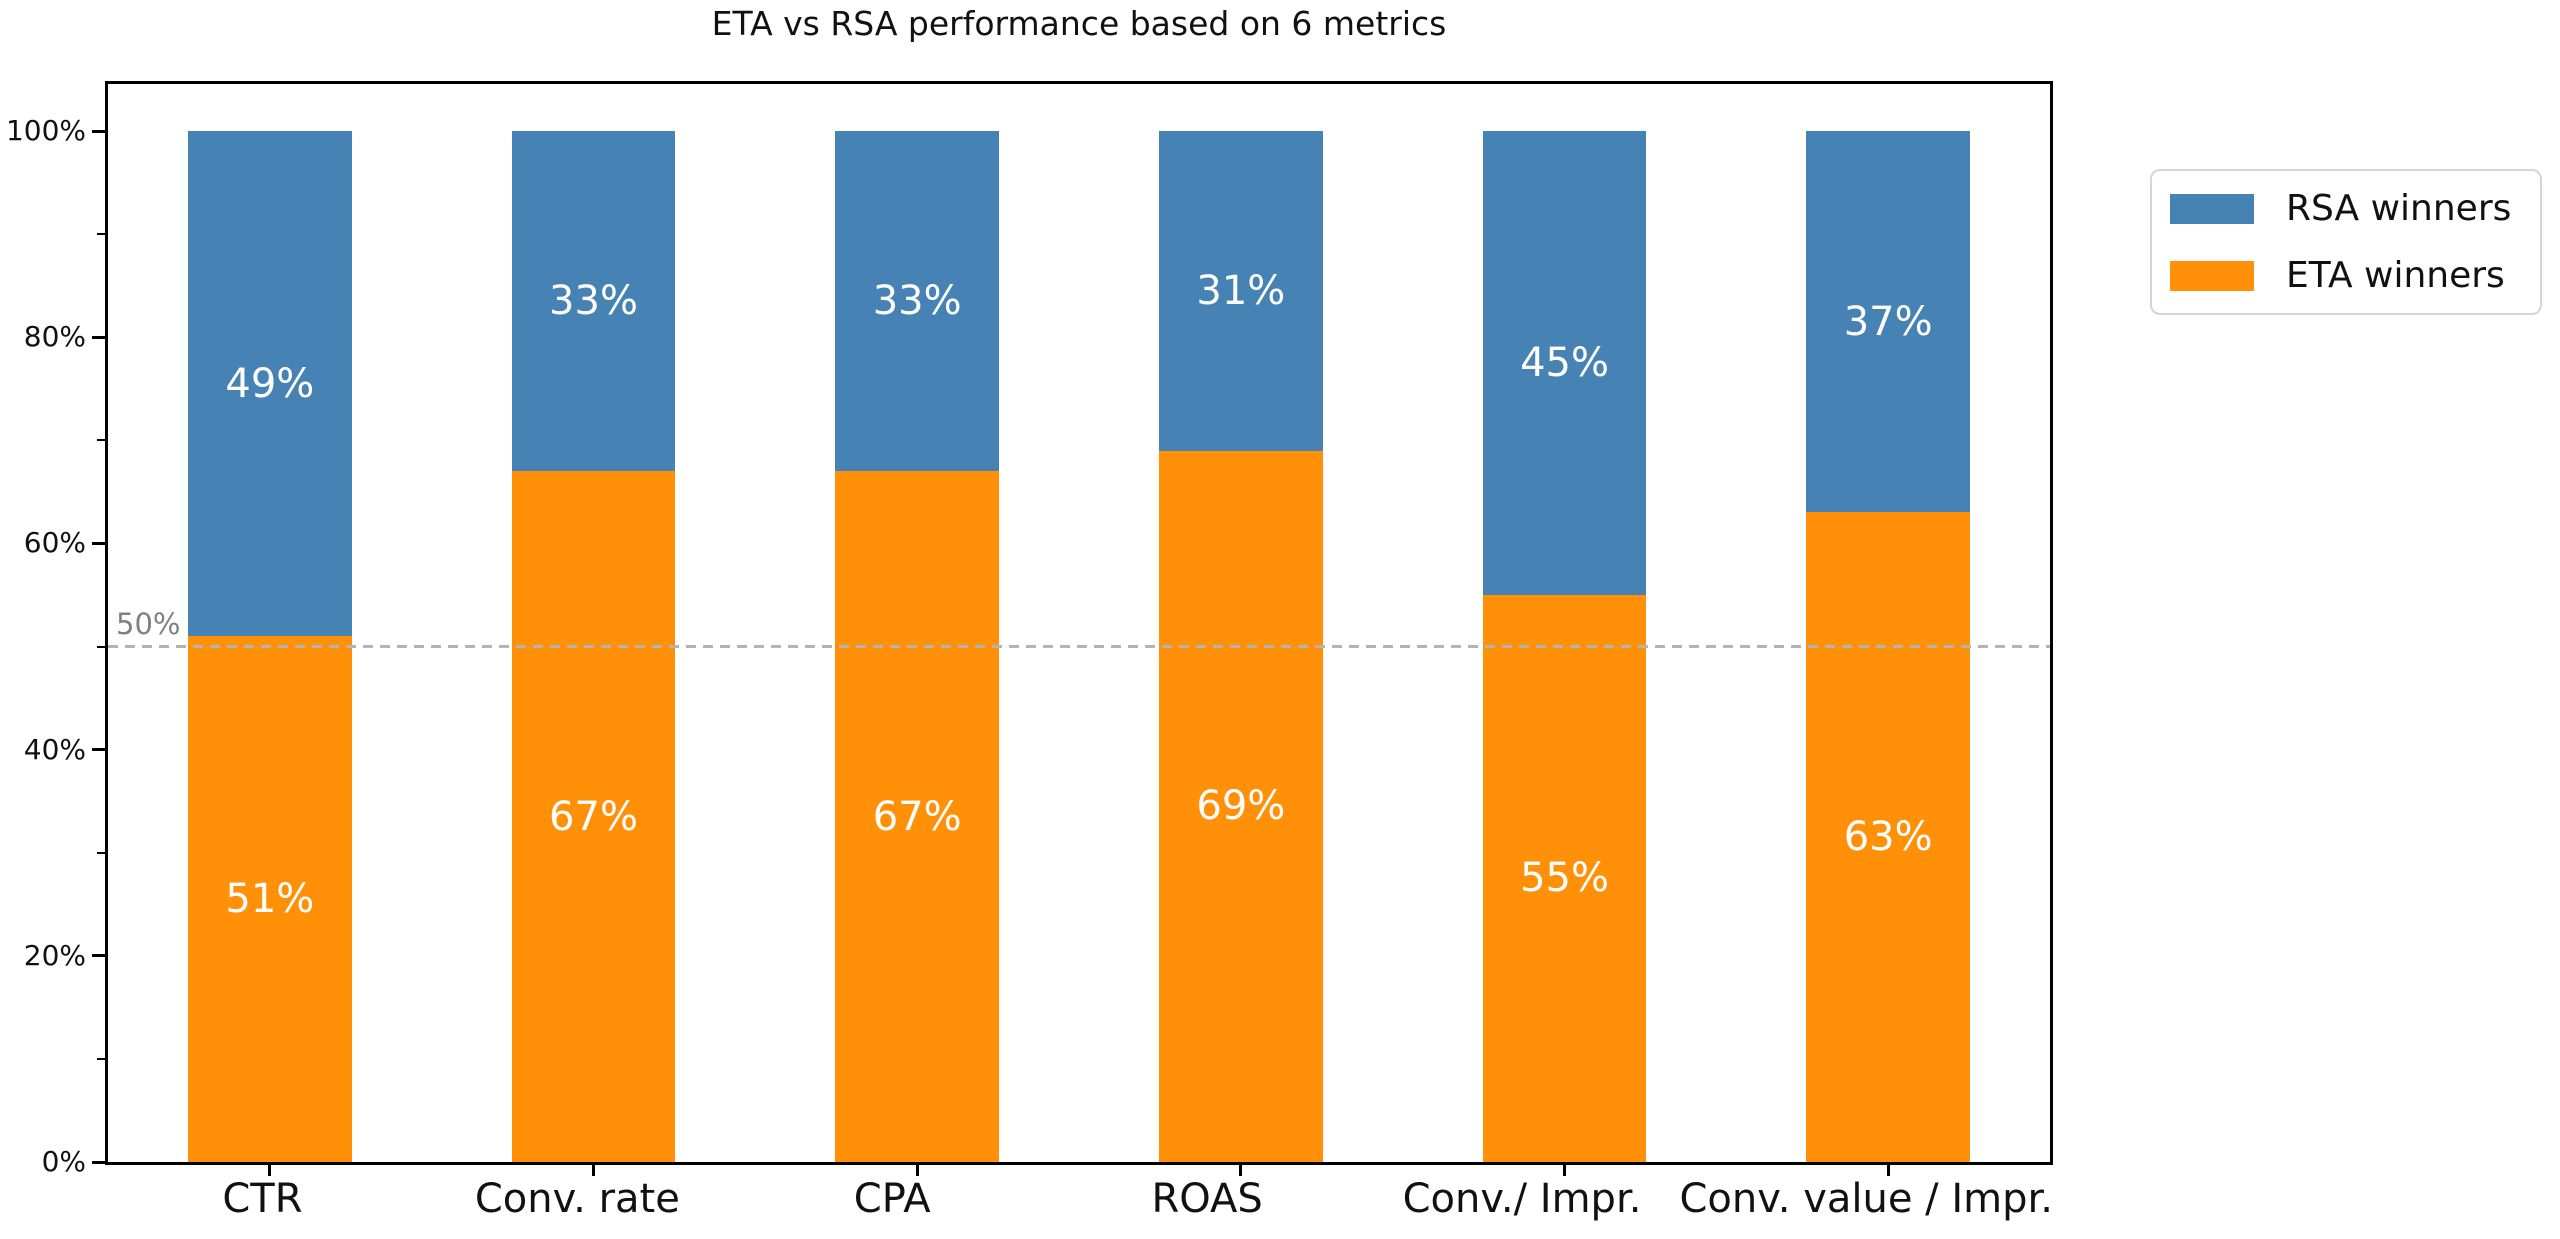  What do you see at coordinates (1207, 1199) in the screenshot?
I see `x-axis-category-label: ROAS` at bounding box center [1207, 1199].